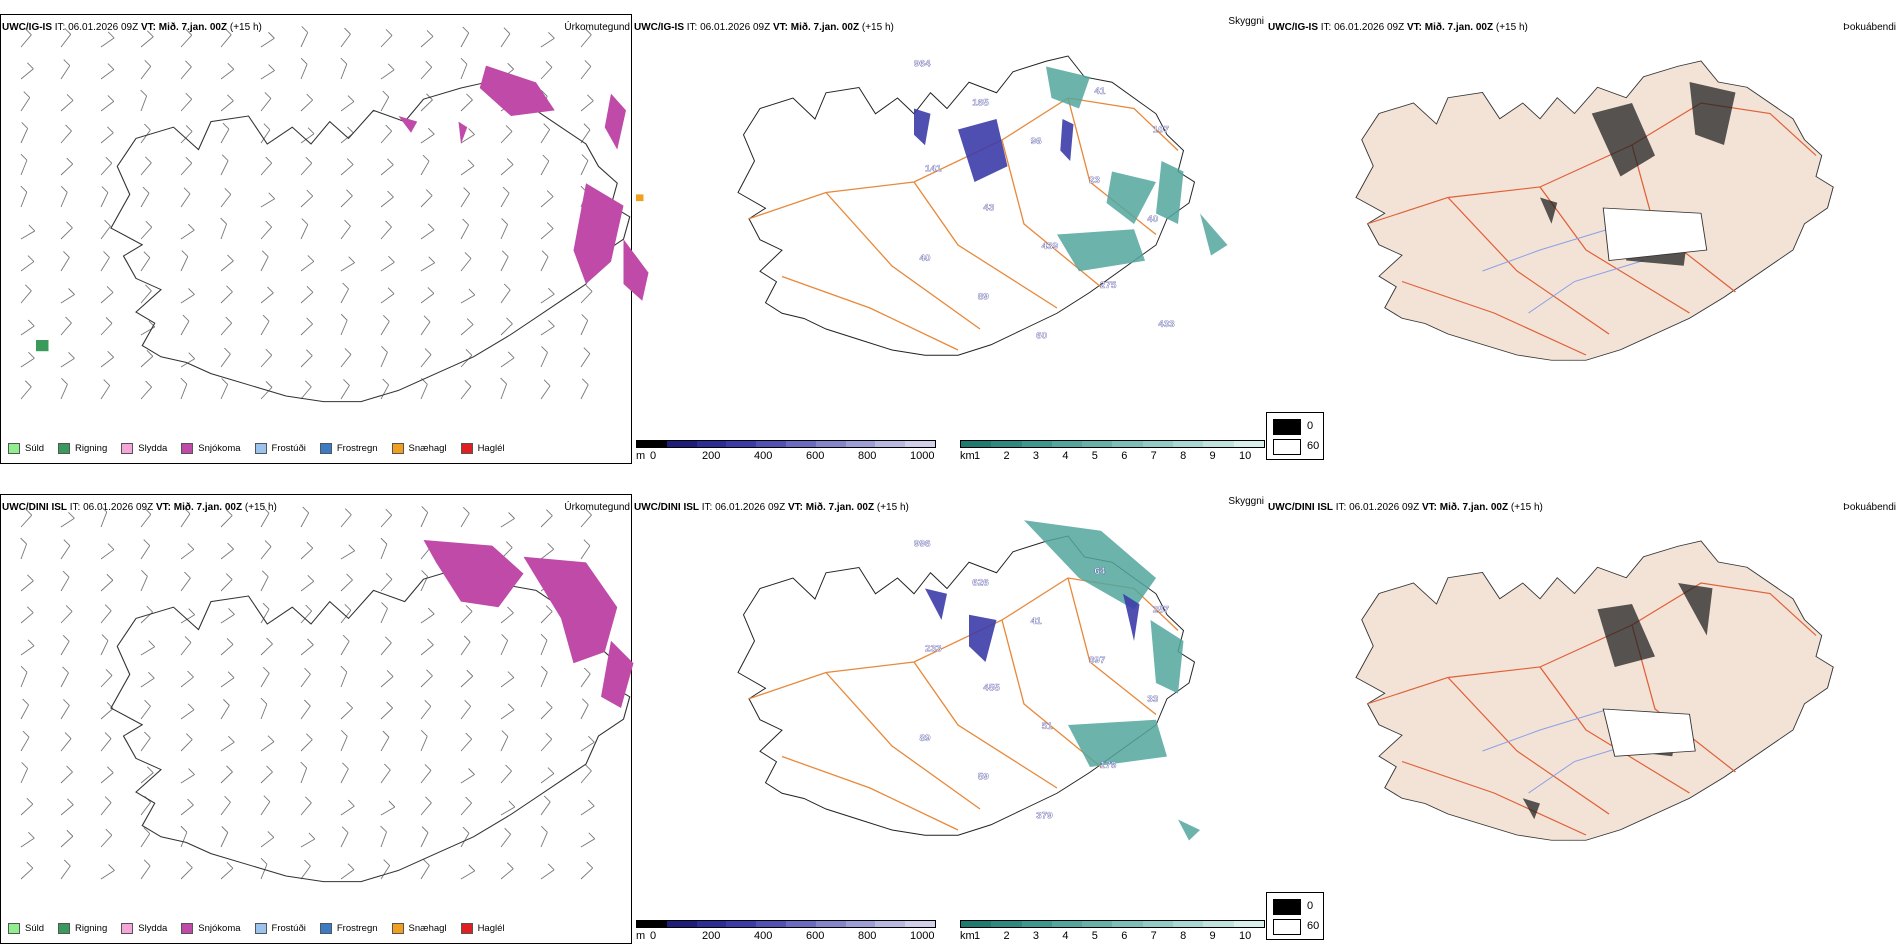 Image resolution: width=1900 pixels, height=950 pixels. I want to click on ceiling-value-label: 455, so click(991, 688).